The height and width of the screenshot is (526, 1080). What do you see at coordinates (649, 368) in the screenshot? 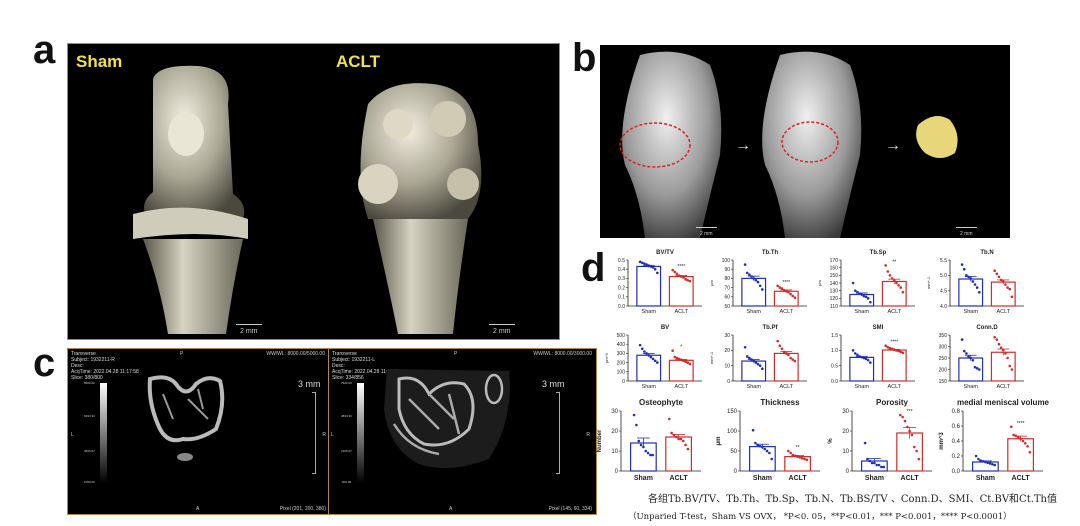
I see `bar-sham` at bounding box center [649, 368].